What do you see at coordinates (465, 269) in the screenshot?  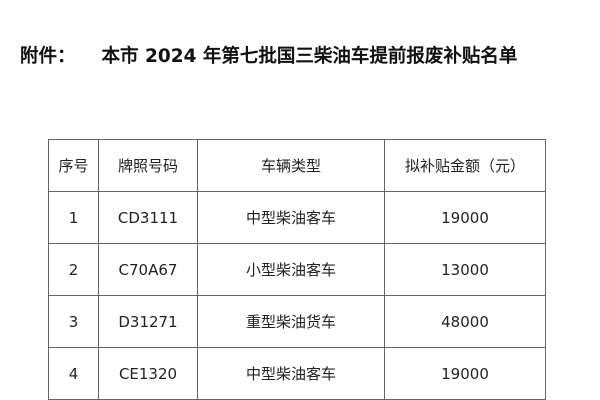 I see `cell-amount: 13000` at bounding box center [465, 269].